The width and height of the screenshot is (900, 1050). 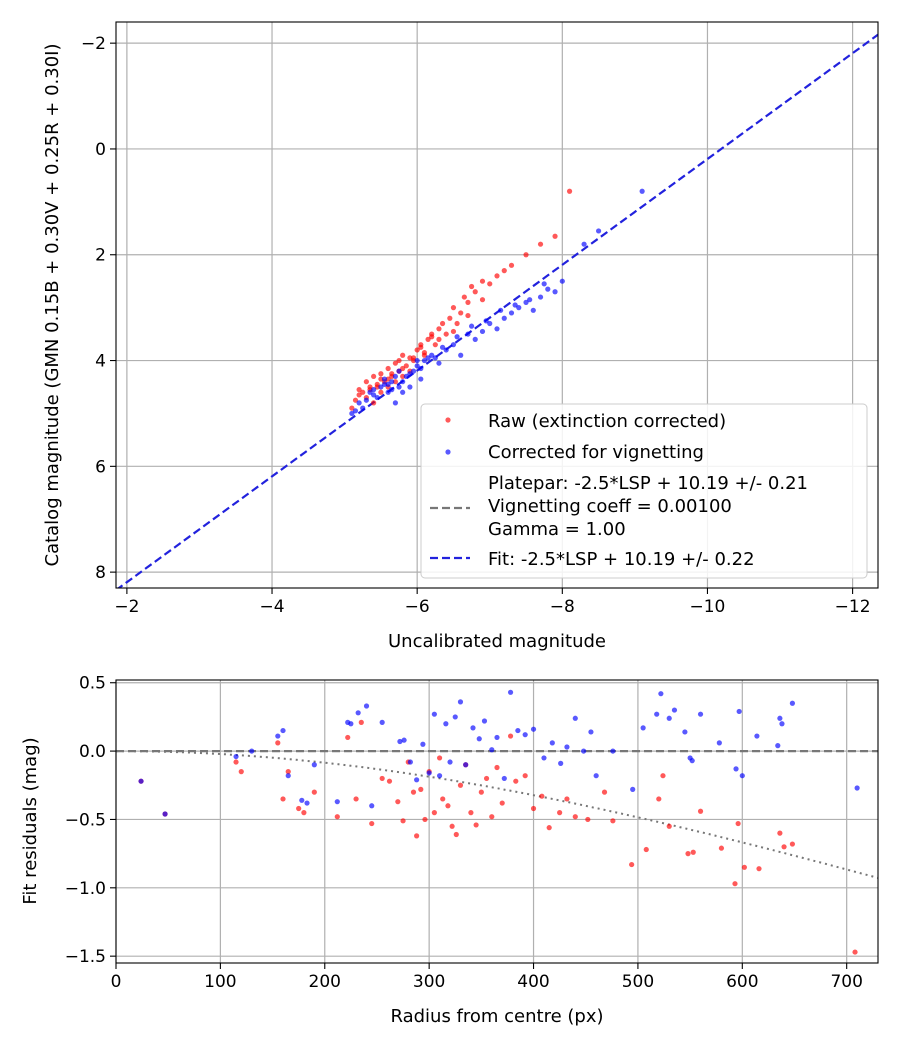 What do you see at coordinates (487, 977) in the screenshot?
I see `bottom-x-ticks: 0 100 200 300 400 500 600 700` at bounding box center [487, 977].